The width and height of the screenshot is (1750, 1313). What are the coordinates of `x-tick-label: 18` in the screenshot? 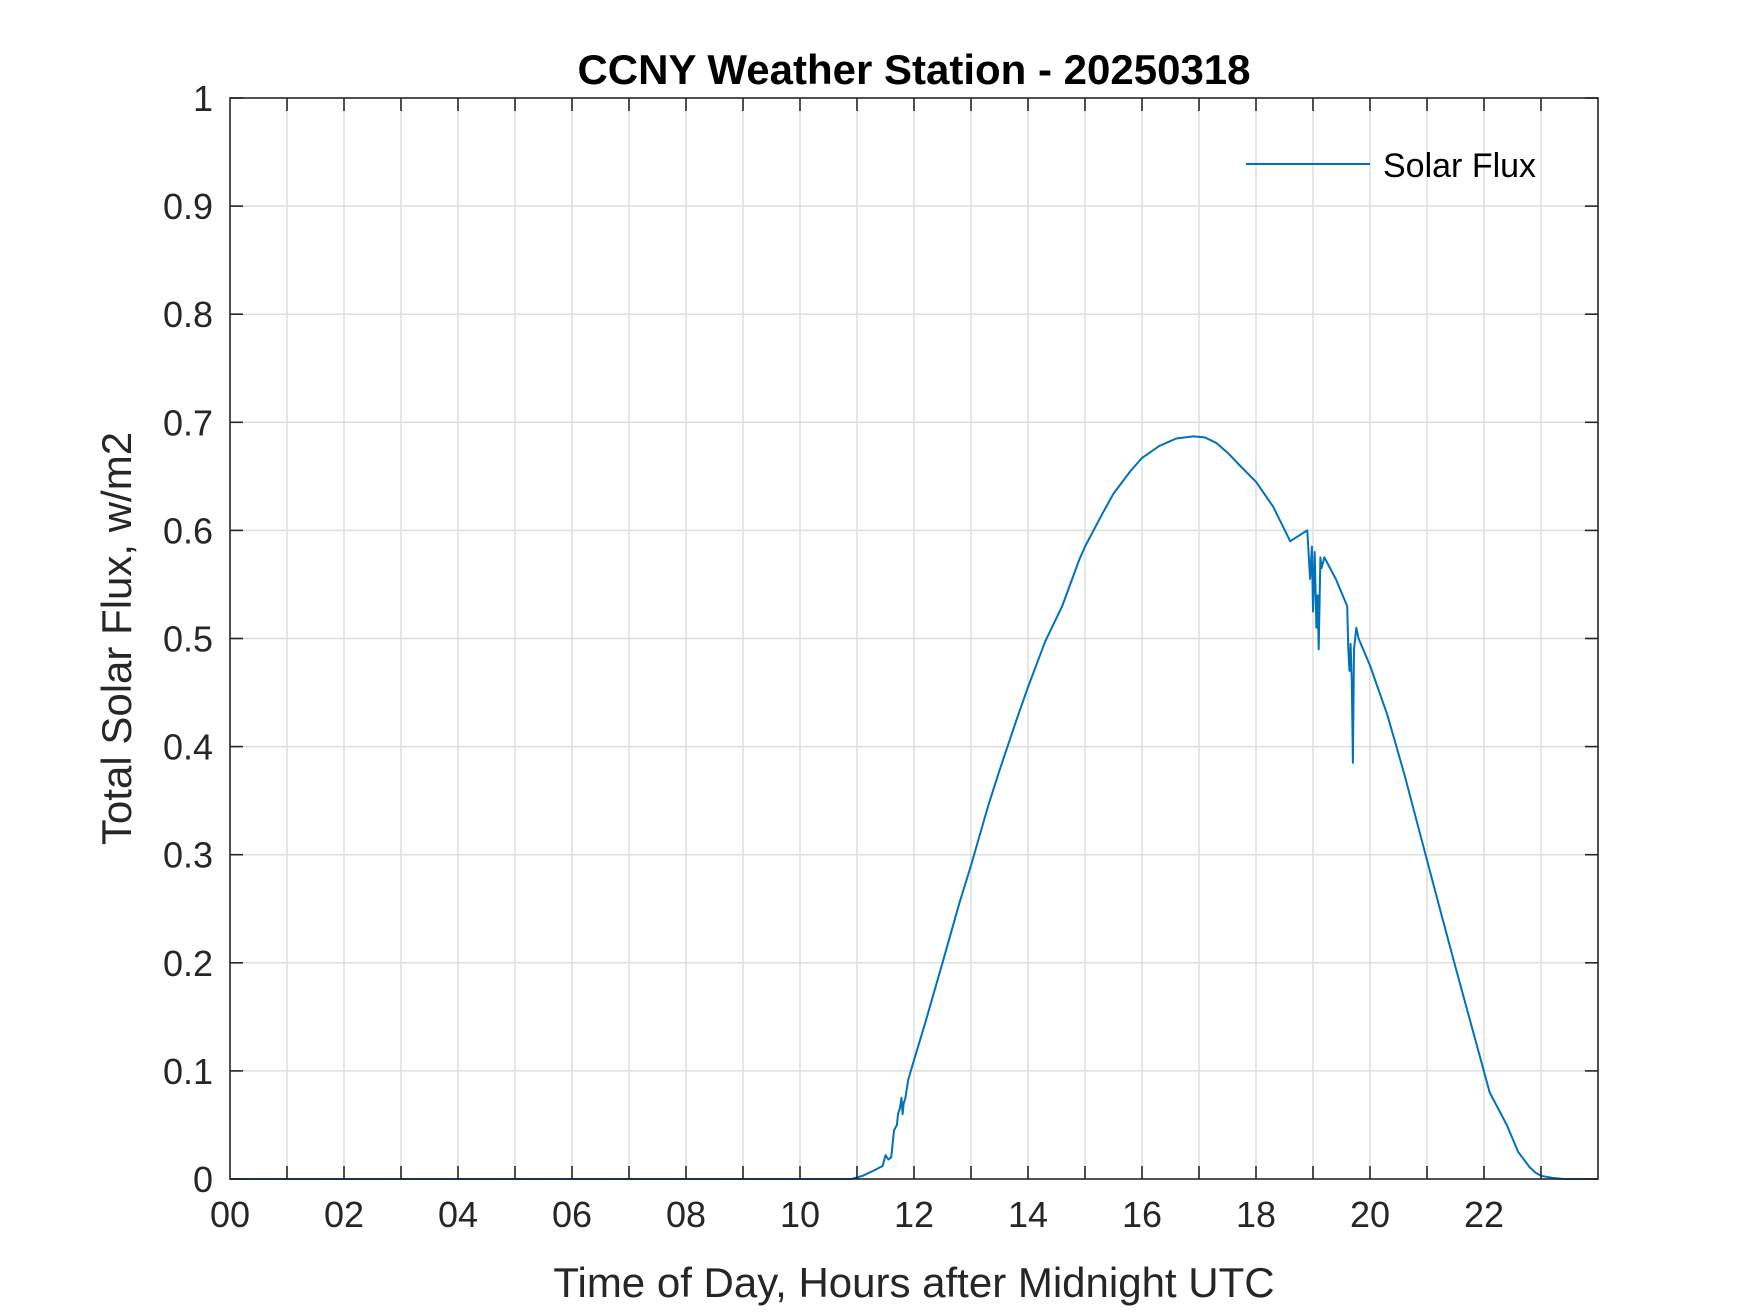 It's located at (1256, 1214).